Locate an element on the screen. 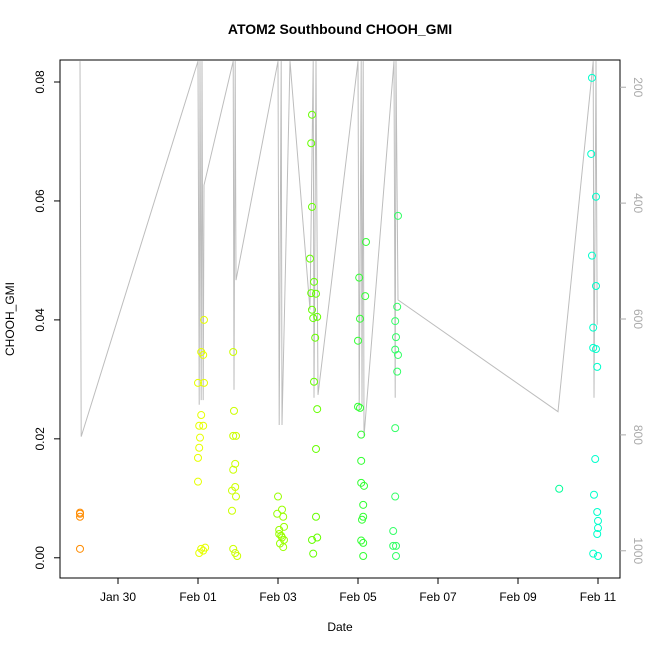  x-tick-label: Feb 09 is located at coordinates (518, 597).